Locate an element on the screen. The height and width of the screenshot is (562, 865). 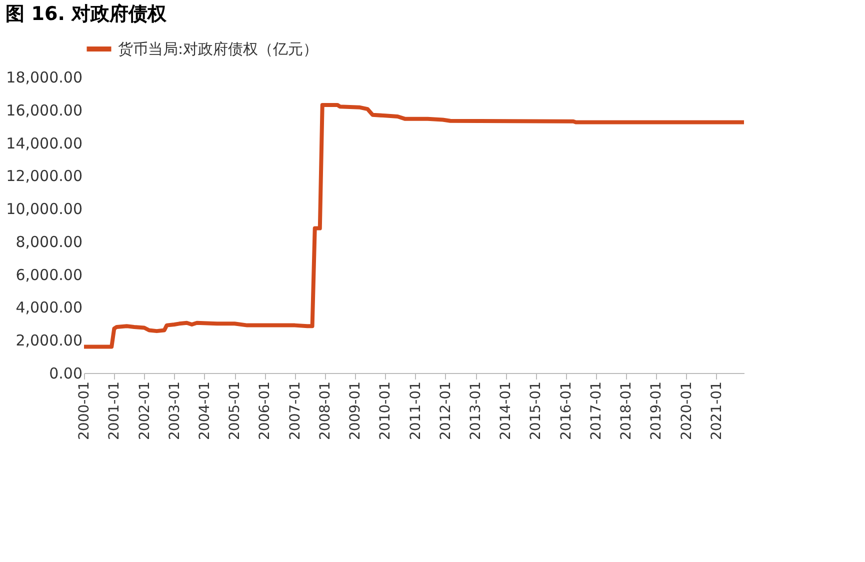
x-tick-label: 2006-01 is located at coordinates (265, 411).